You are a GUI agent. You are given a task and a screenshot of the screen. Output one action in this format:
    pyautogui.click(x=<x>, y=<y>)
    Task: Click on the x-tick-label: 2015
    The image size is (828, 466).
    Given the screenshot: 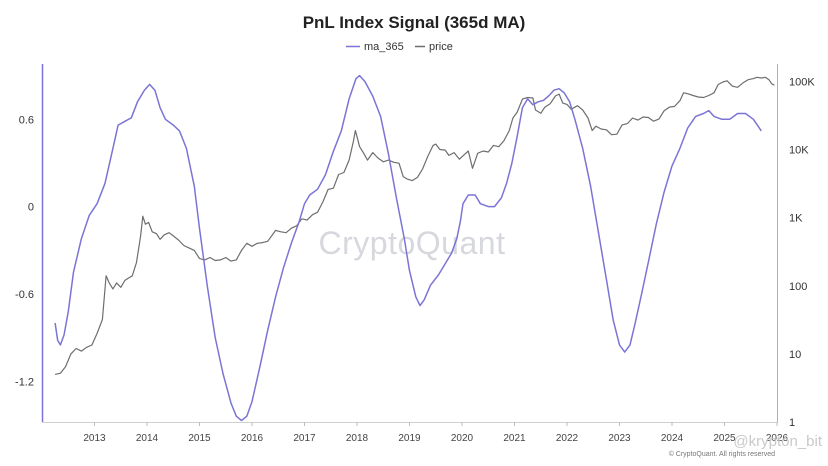 What is the action you would take?
    pyautogui.click(x=199, y=438)
    